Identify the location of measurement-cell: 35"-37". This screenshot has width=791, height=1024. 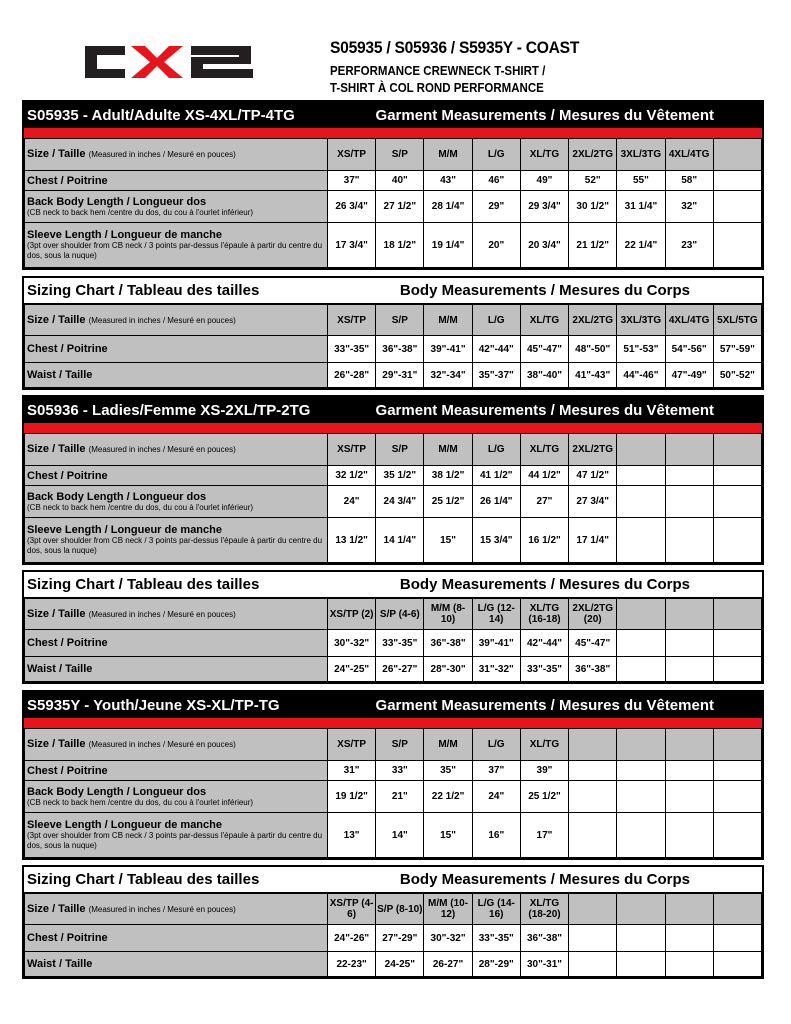
(496, 375).